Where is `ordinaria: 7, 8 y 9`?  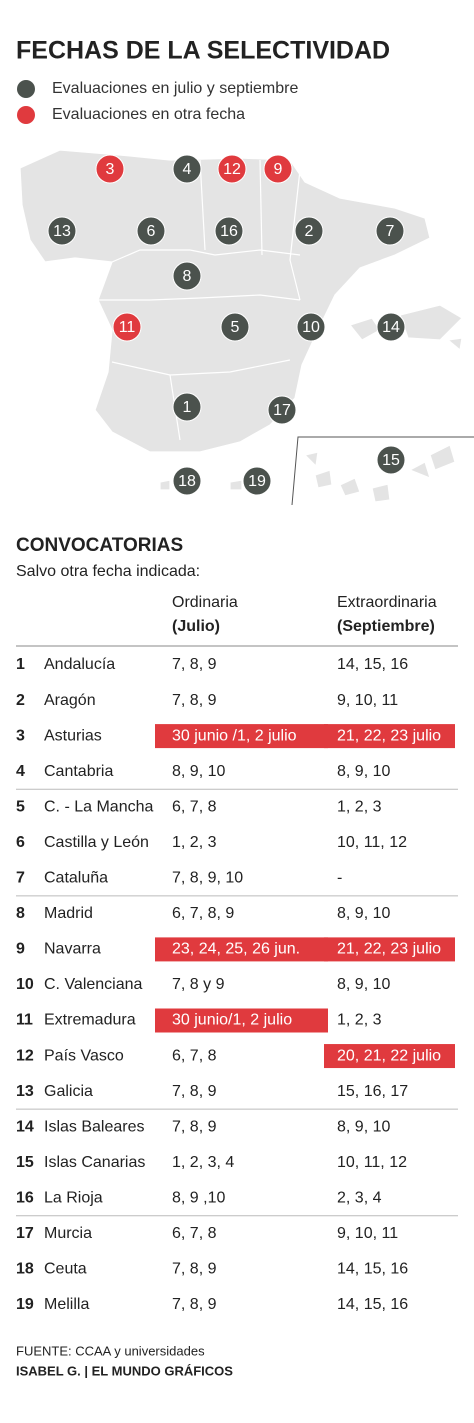
ordinaria: 7, 8 y 9 is located at coordinates (198, 984).